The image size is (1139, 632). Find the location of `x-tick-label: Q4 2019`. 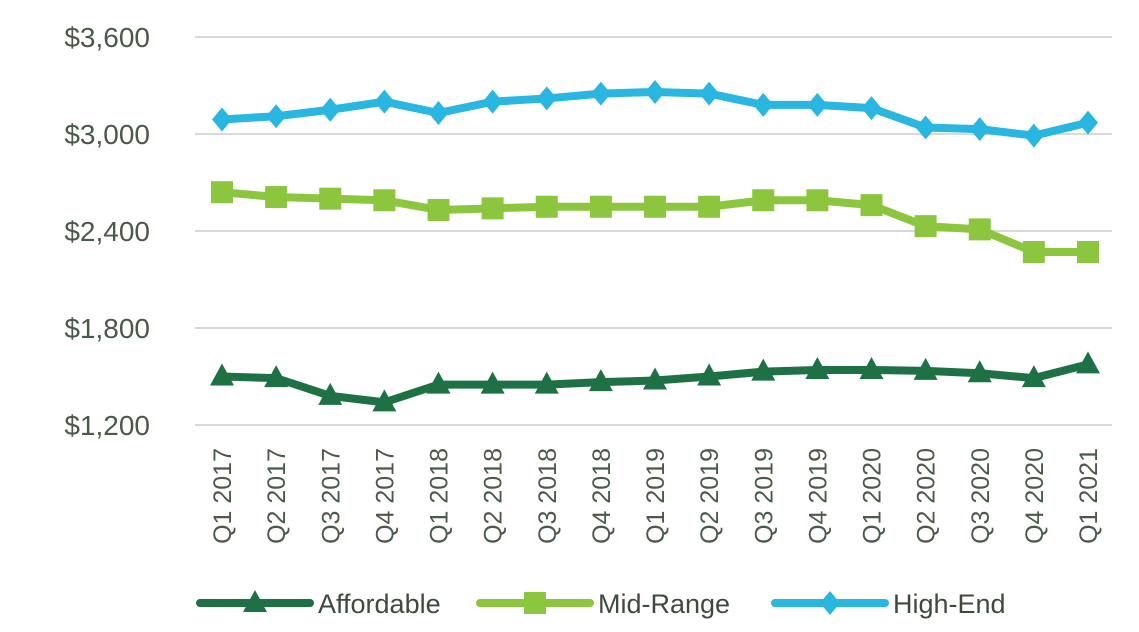

x-tick-label: Q4 2019 is located at coordinates (818, 496).